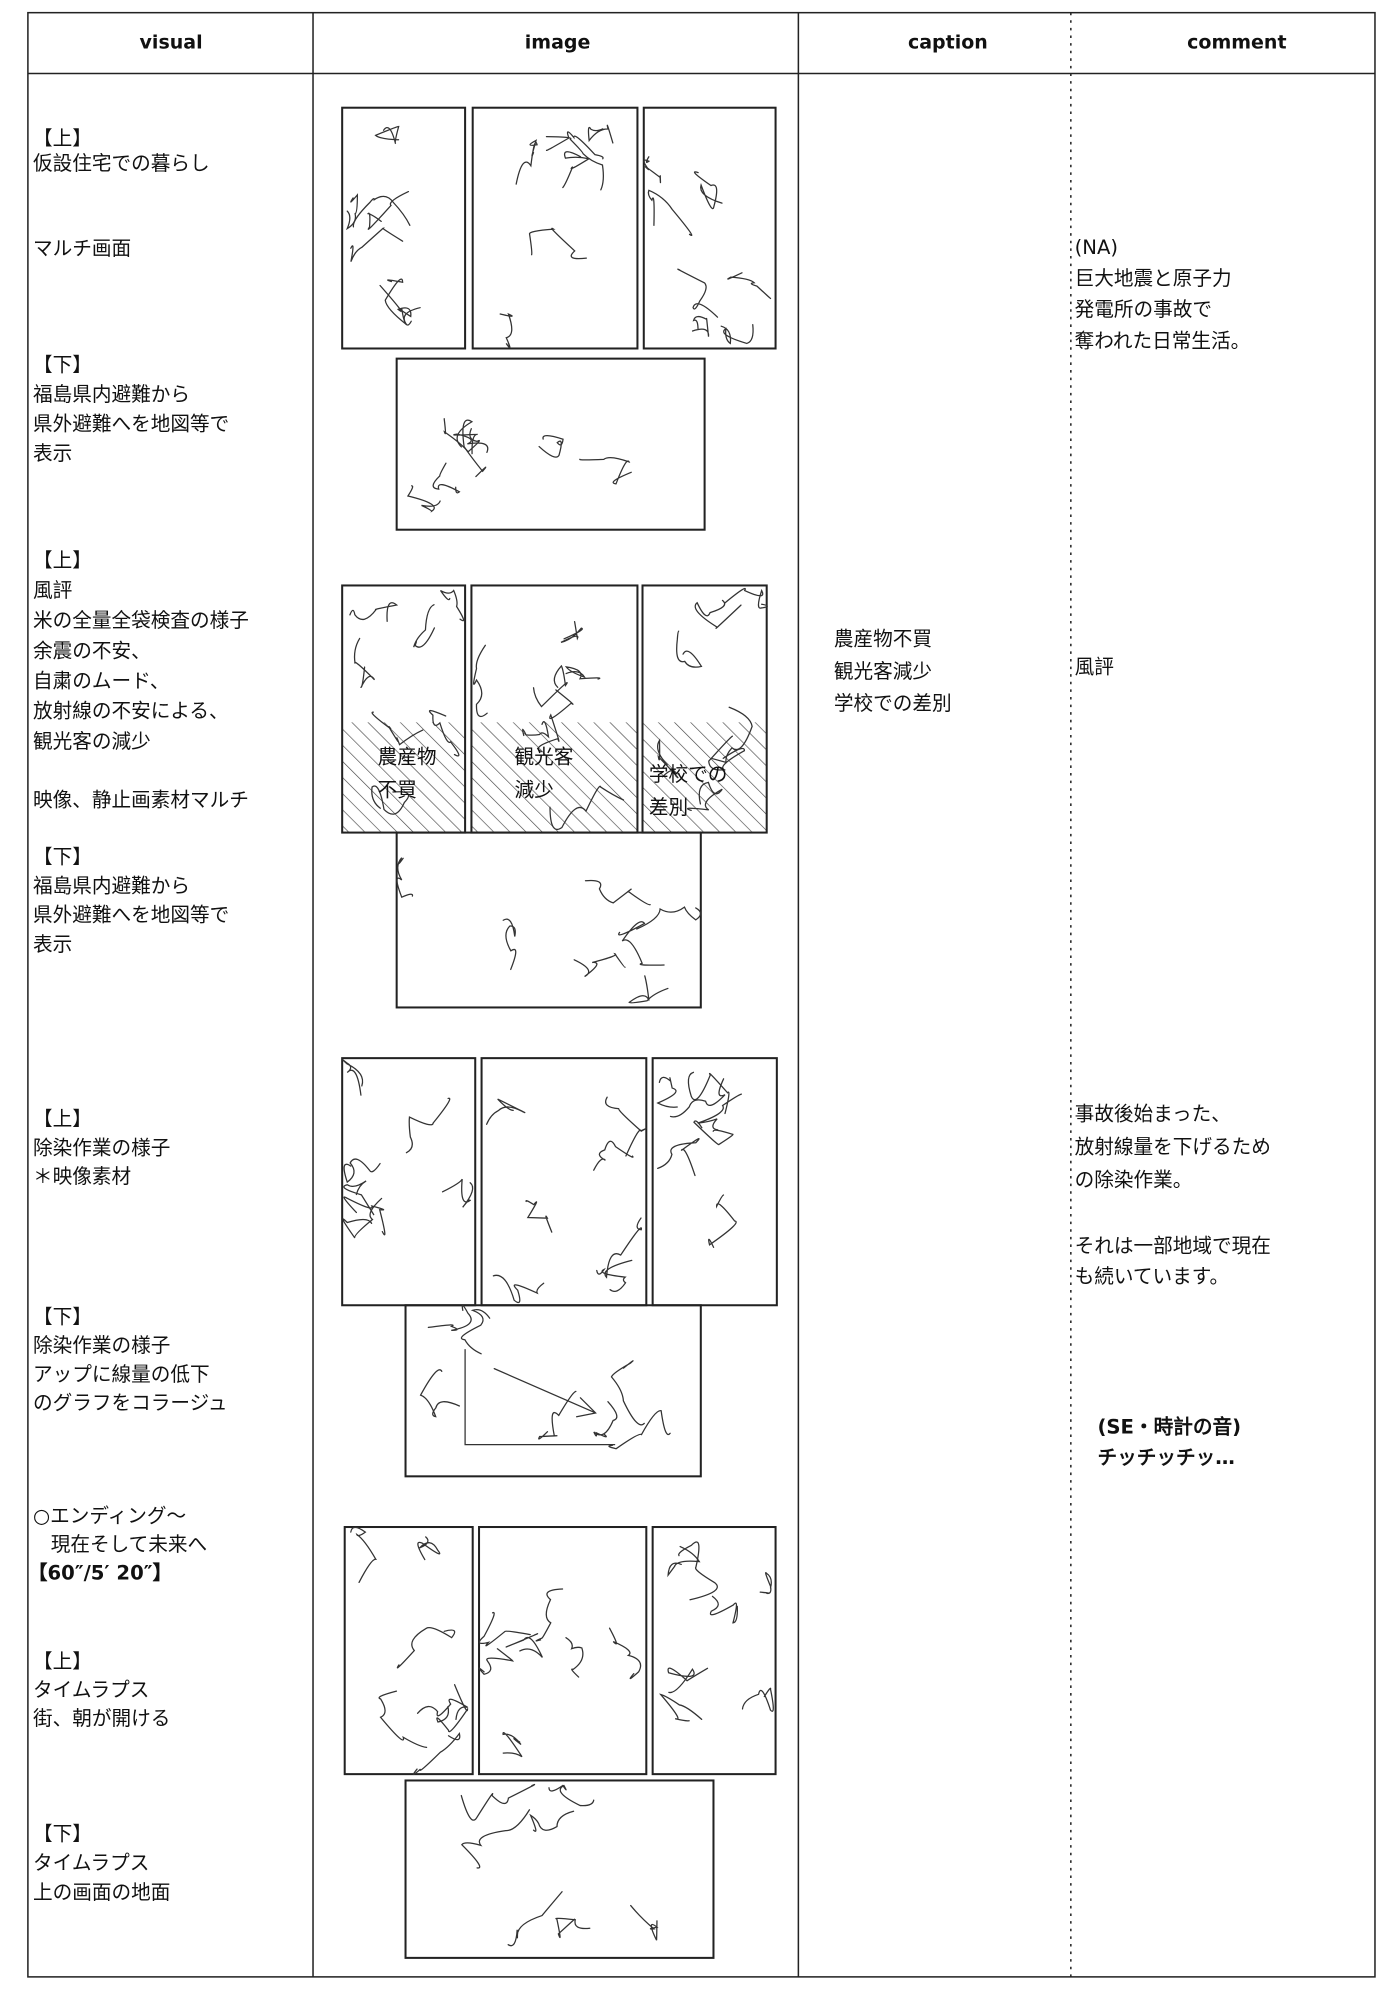 This screenshot has width=1394, height=1989. I want to click on visual-text: 福島県内避難から, so click(111, 394).